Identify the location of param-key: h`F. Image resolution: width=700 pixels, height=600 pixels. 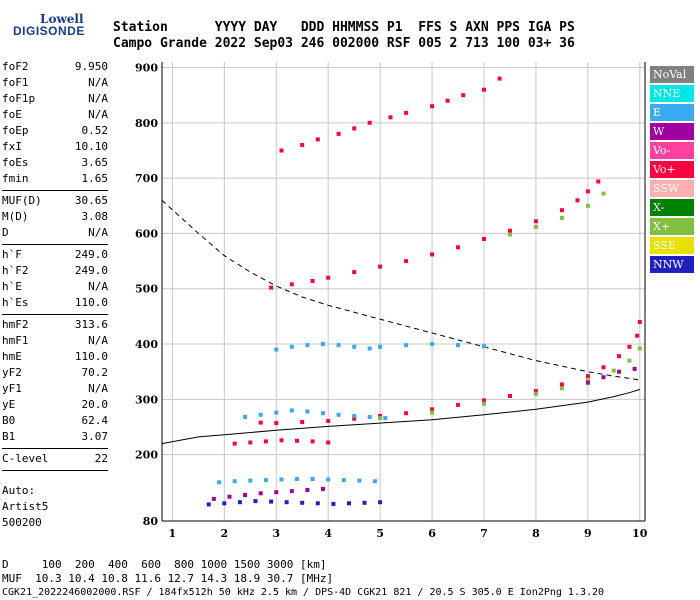
(12, 254).